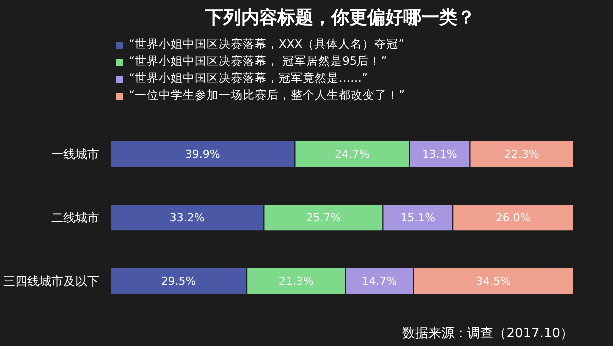 This screenshot has width=613, height=346. I want to click on legend-label: “世界小姐中国区决赛落幕，冠军竟然是……”, so click(248, 78).